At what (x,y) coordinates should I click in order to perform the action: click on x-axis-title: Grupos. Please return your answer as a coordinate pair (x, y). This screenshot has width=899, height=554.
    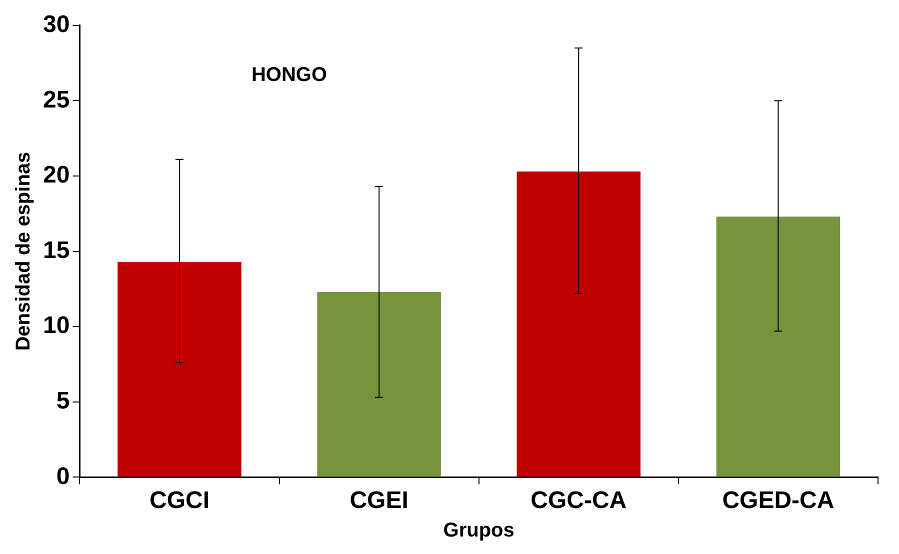
    Looking at the image, I should click on (478, 531).